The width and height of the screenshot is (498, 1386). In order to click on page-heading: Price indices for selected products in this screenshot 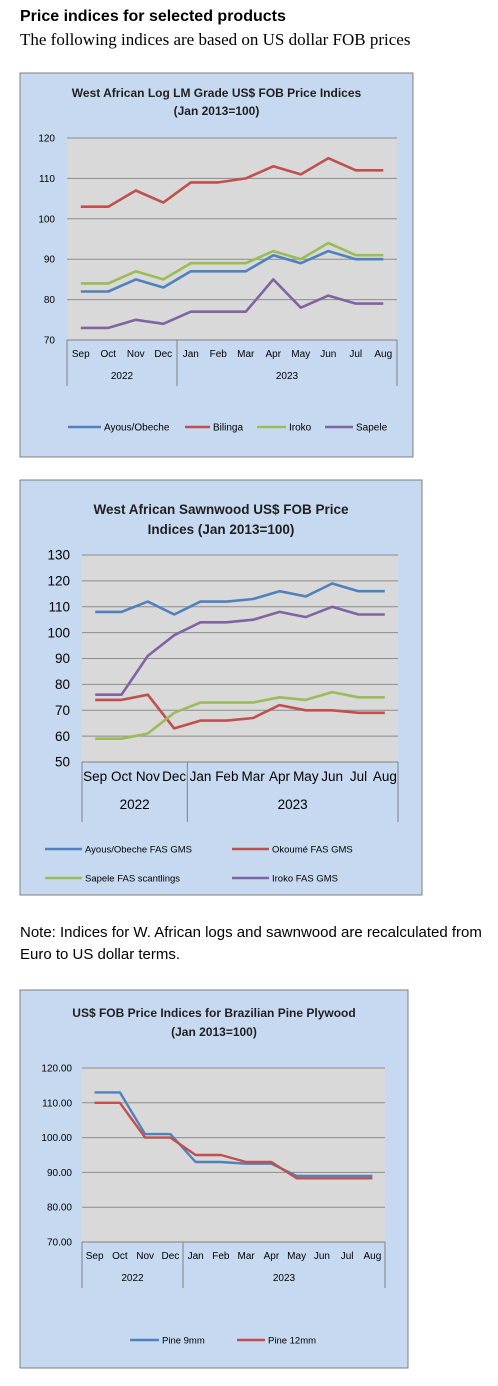, I will do `click(153, 16)`.